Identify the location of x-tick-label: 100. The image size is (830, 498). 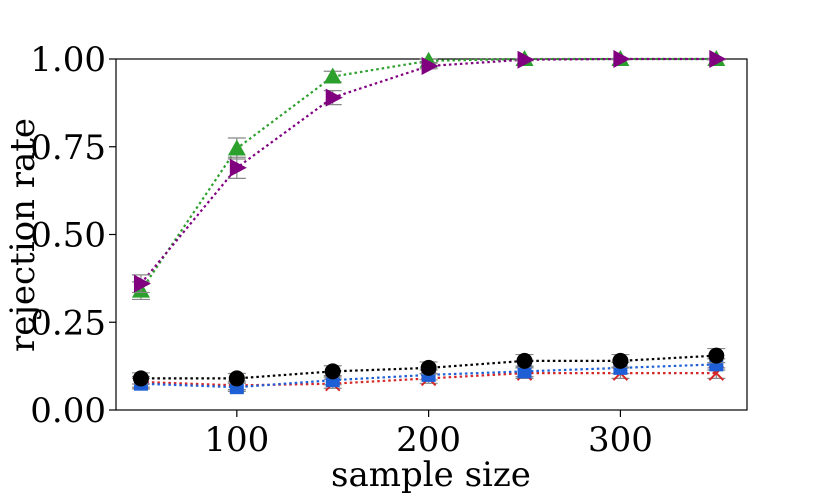
(236, 440).